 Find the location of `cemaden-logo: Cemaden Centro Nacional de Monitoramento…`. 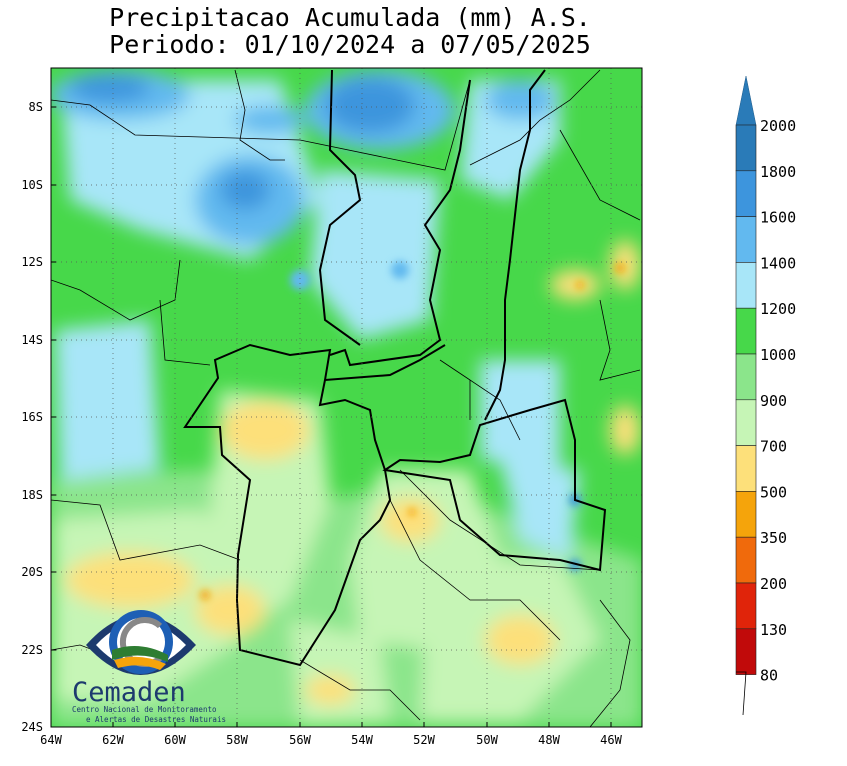

cemaden-logo: Cemaden Centro Nacional de Monitoramento… is located at coordinates (149, 667).